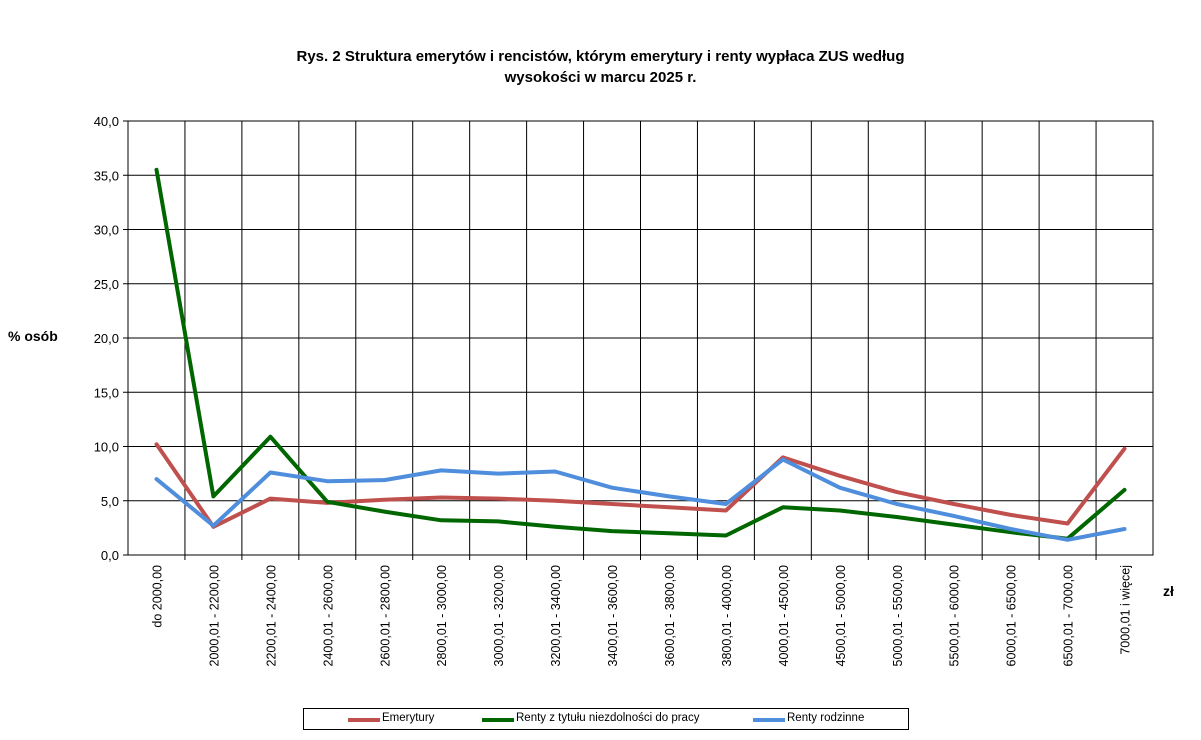 The width and height of the screenshot is (1201, 740). Describe the element at coordinates (841, 616) in the screenshot. I see `x-tick-label: 4500,01 - 5000,00` at that location.